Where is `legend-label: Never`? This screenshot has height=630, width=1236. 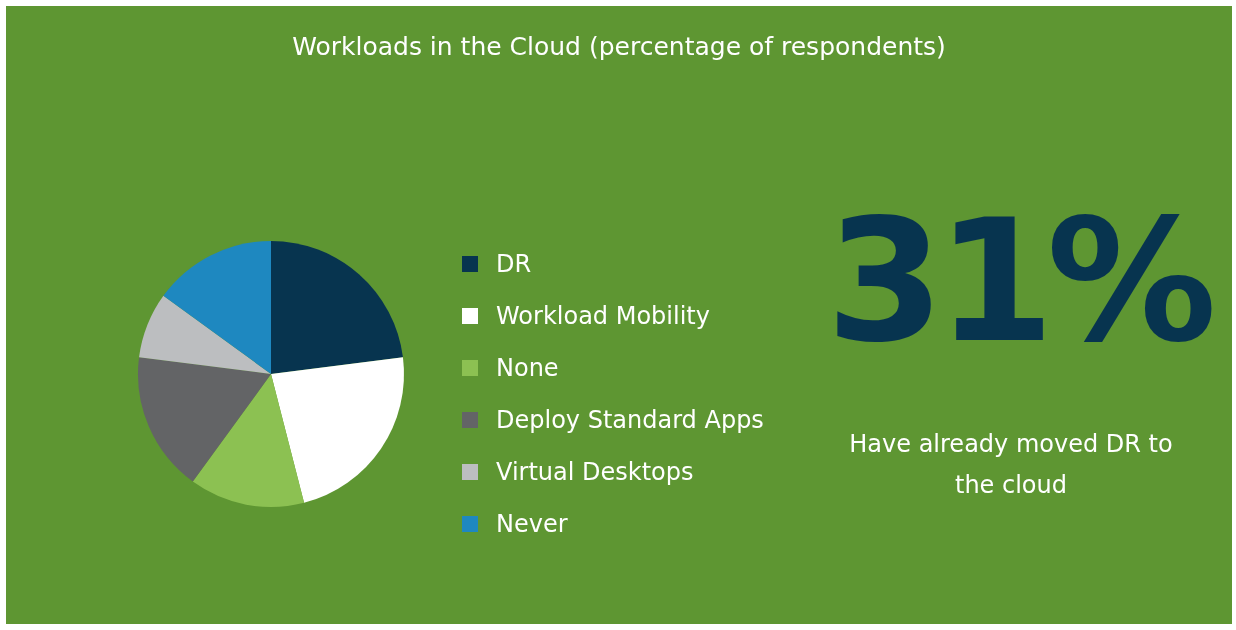
legend-label: Never is located at coordinates (532, 524).